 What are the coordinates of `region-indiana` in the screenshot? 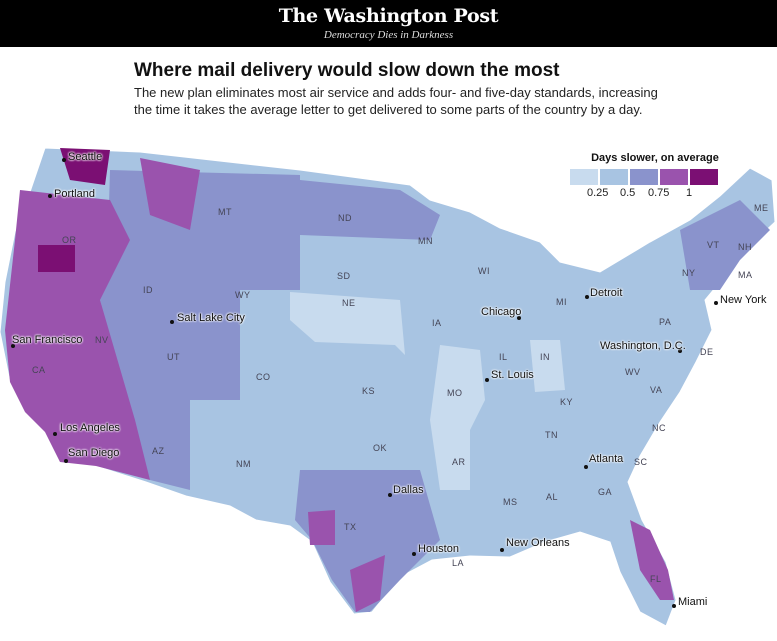 It's located at (547, 366).